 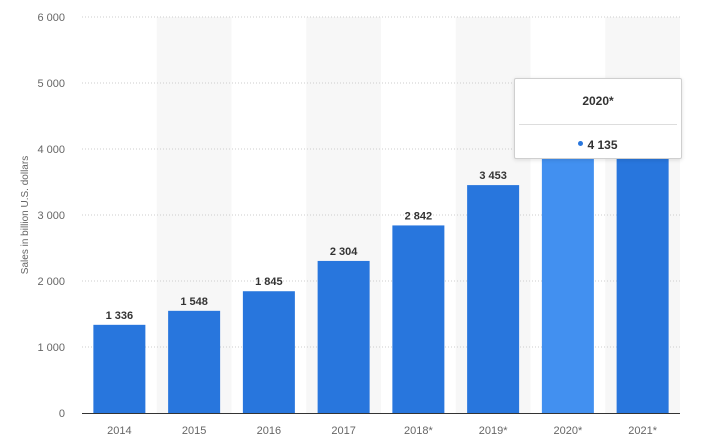 I want to click on y-tick-label: 3 000, so click(x=51, y=216).